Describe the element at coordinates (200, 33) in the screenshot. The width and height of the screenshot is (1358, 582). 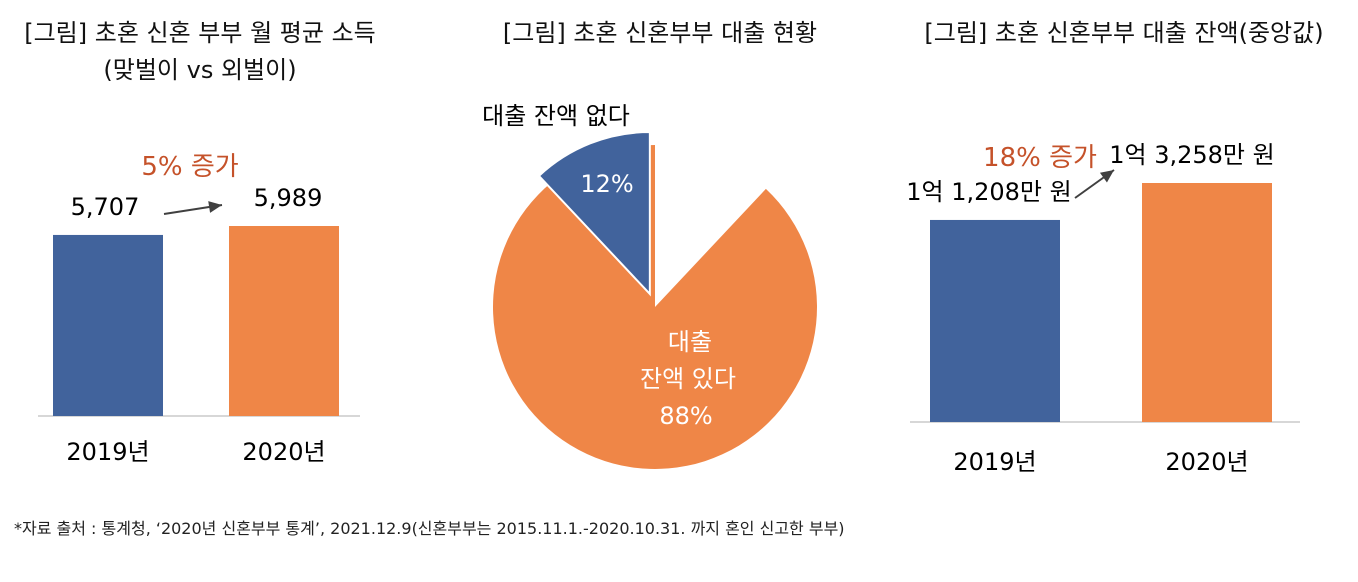
I see `income-chart-title: [그림] 초혼 신혼 부부 월 평균 소득` at that location.